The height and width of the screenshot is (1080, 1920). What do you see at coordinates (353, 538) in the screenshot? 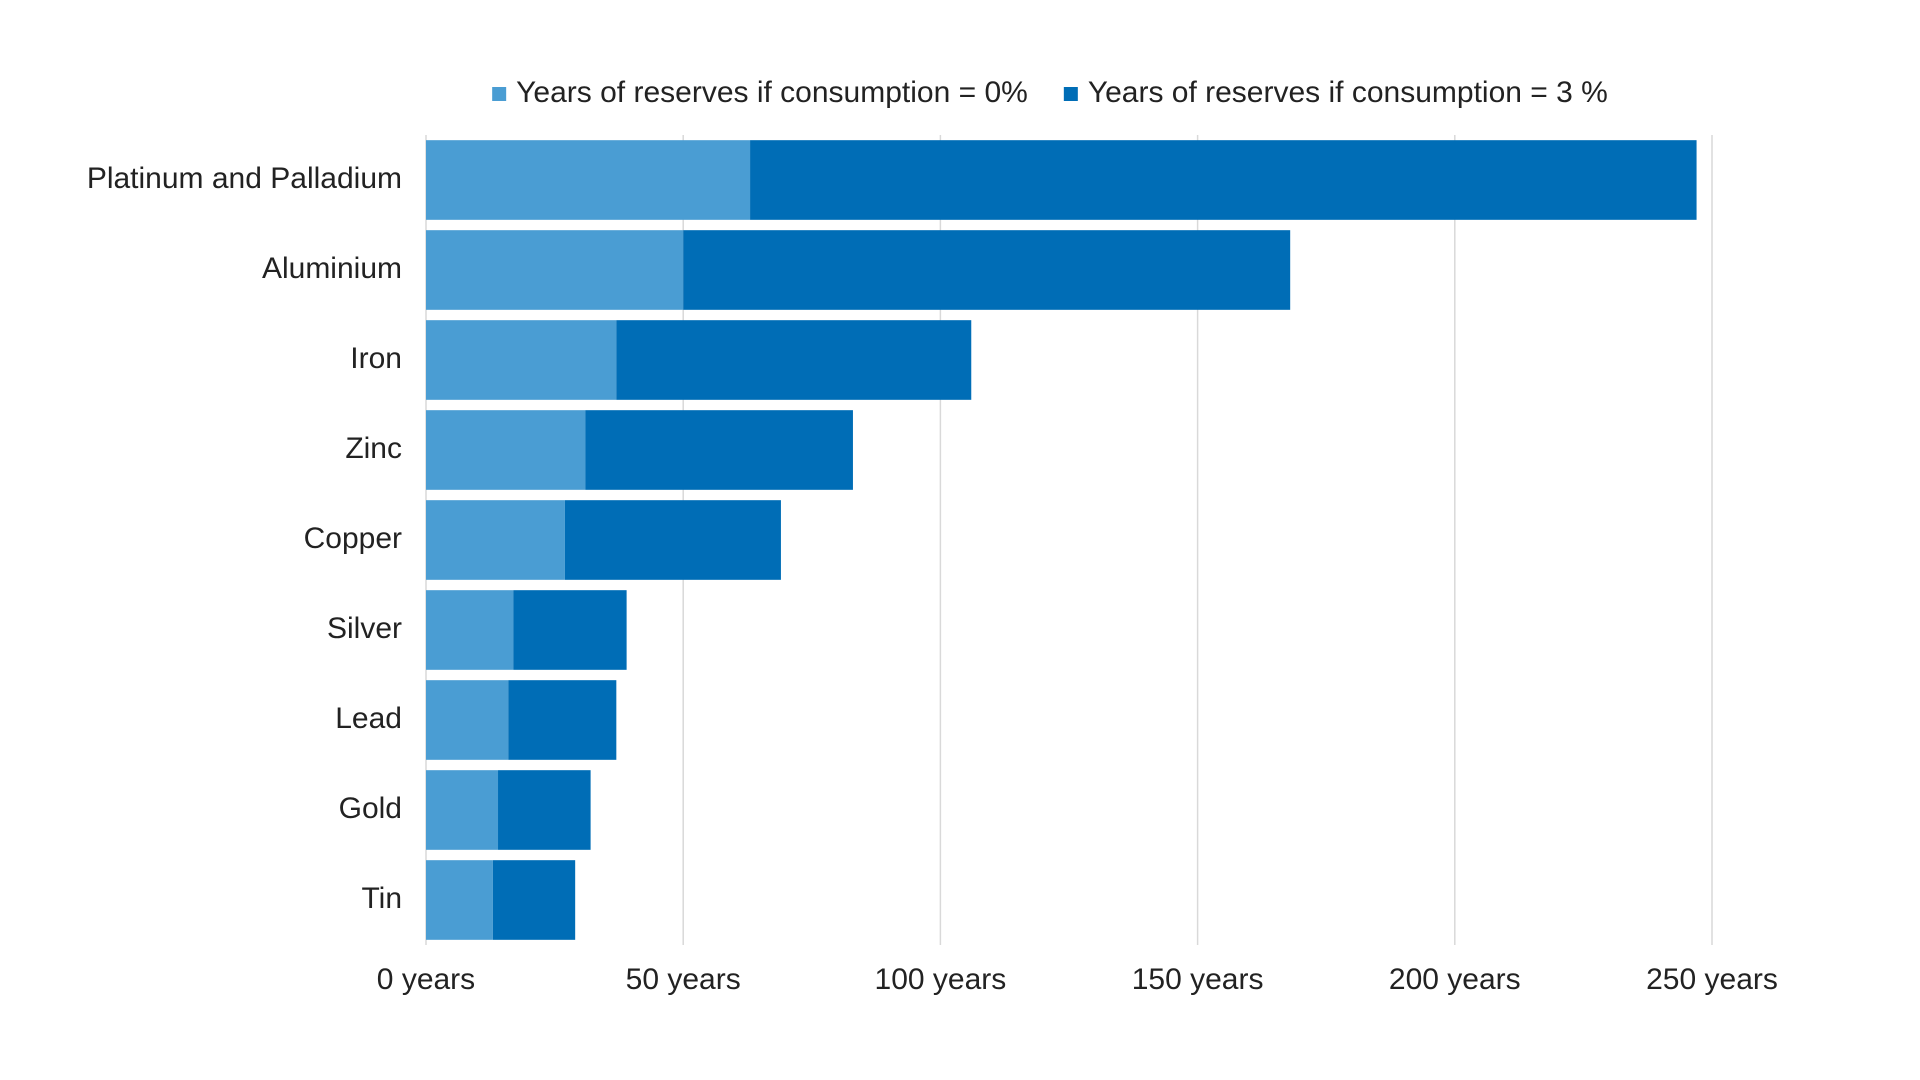
I see `y-tick-label: Copper` at bounding box center [353, 538].